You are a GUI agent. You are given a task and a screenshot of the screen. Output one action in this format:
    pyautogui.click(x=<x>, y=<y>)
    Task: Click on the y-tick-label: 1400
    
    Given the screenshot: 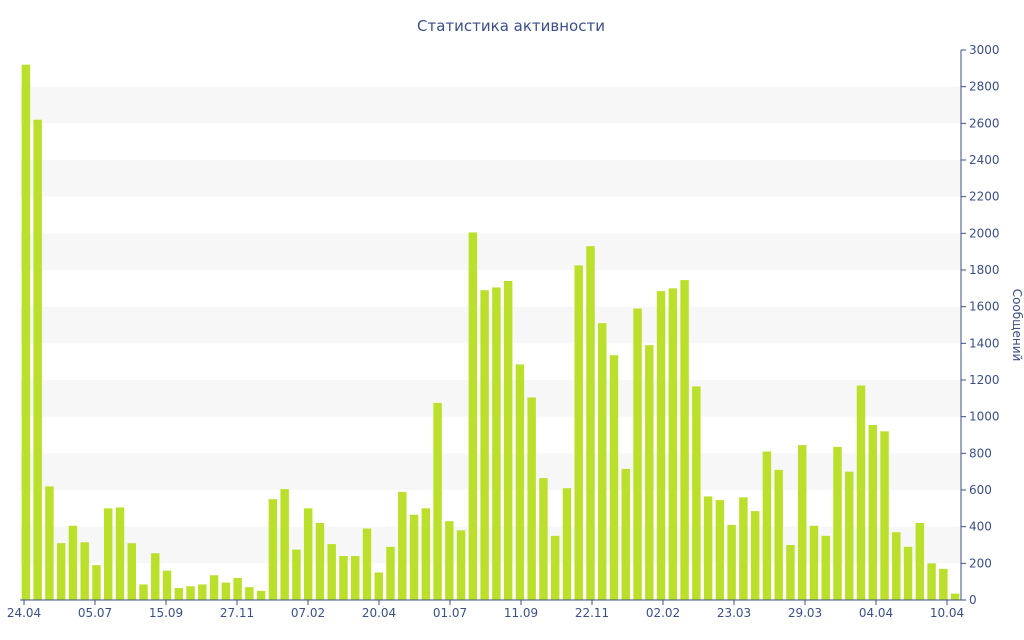 What is the action you would take?
    pyautogui.click(x=984, y=343)
    